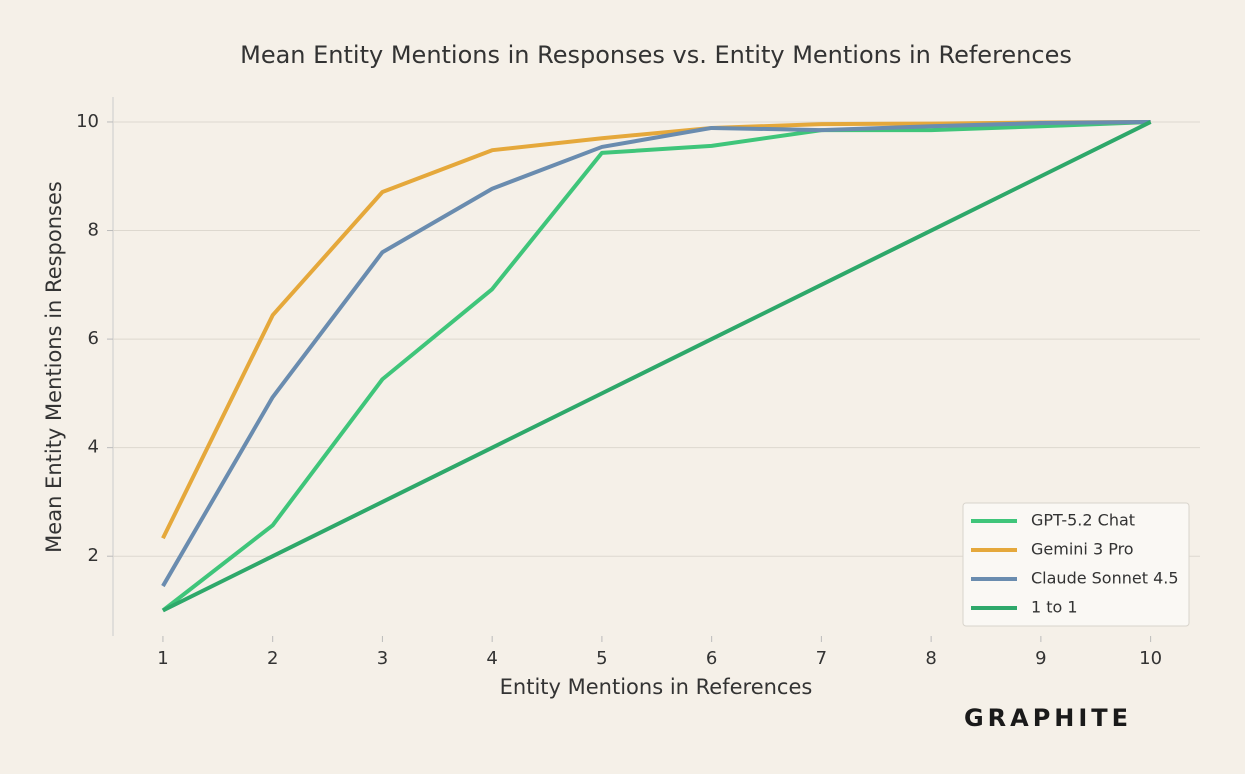 This screenshot has width=1245, height=774. I want to click on y-tick-label: 6, so click(93, 338).